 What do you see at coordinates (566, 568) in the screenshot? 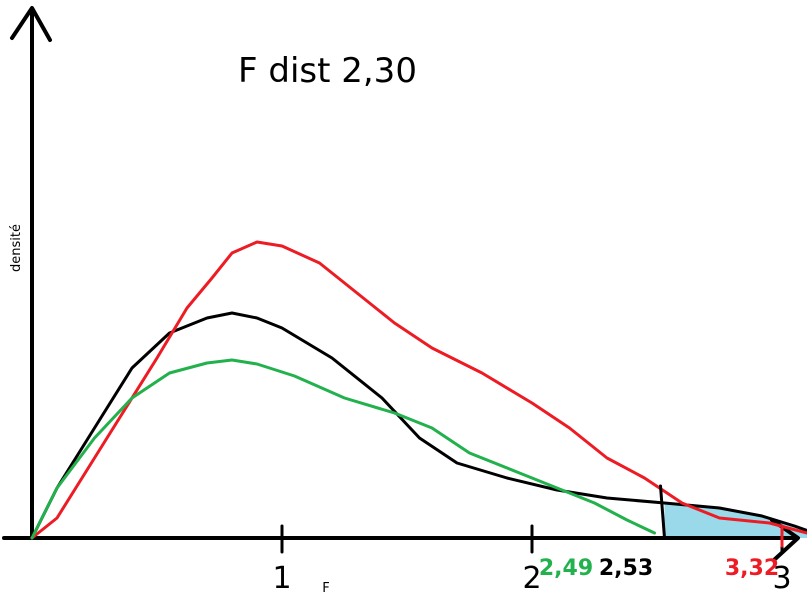
I see `critical-value-label: 2,49` at bounding box center [566, 568].